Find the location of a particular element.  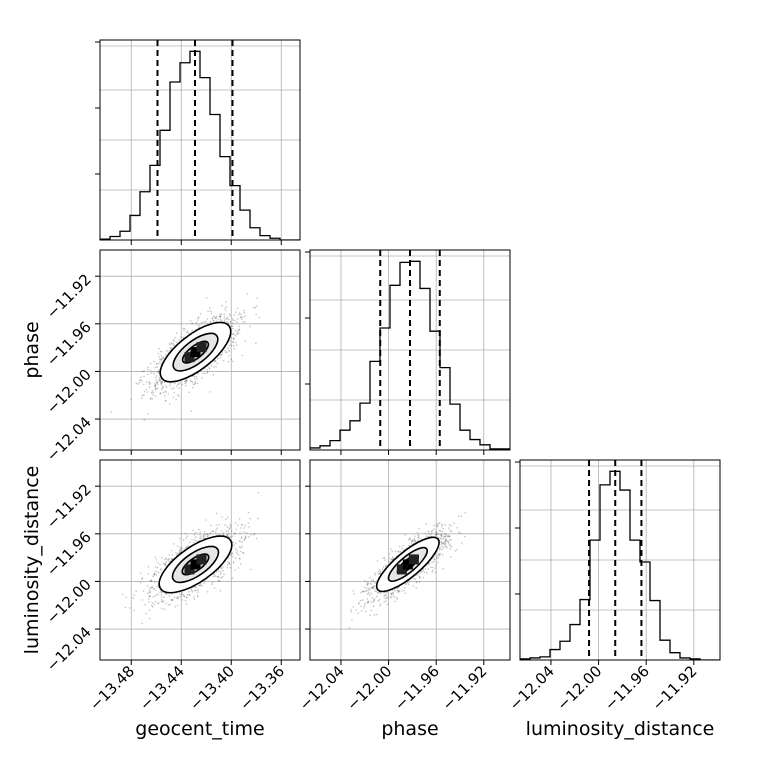

x-tick-label: −11.92 is located at coordinates (465, 688).